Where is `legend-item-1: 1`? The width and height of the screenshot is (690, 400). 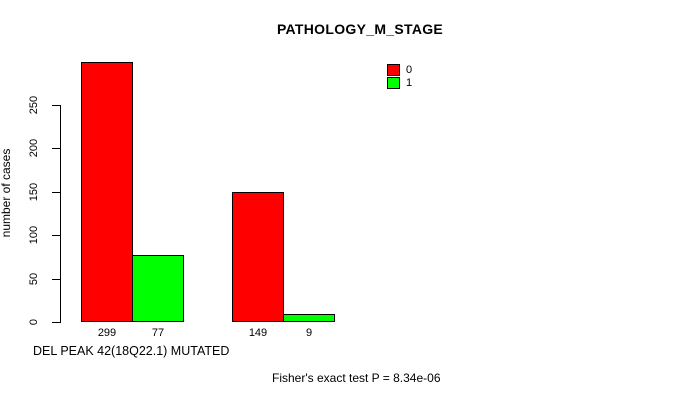
legend-item-1: 1 is located at coordinates (400, 83).